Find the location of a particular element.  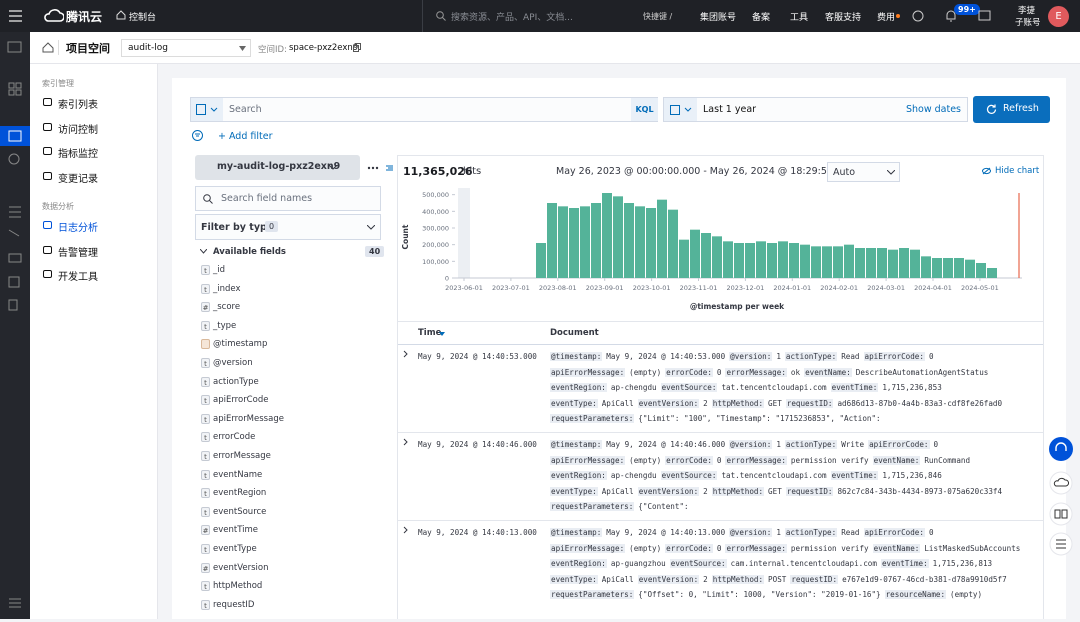

field-name: errorMessage is located at coordinates (242, 456).